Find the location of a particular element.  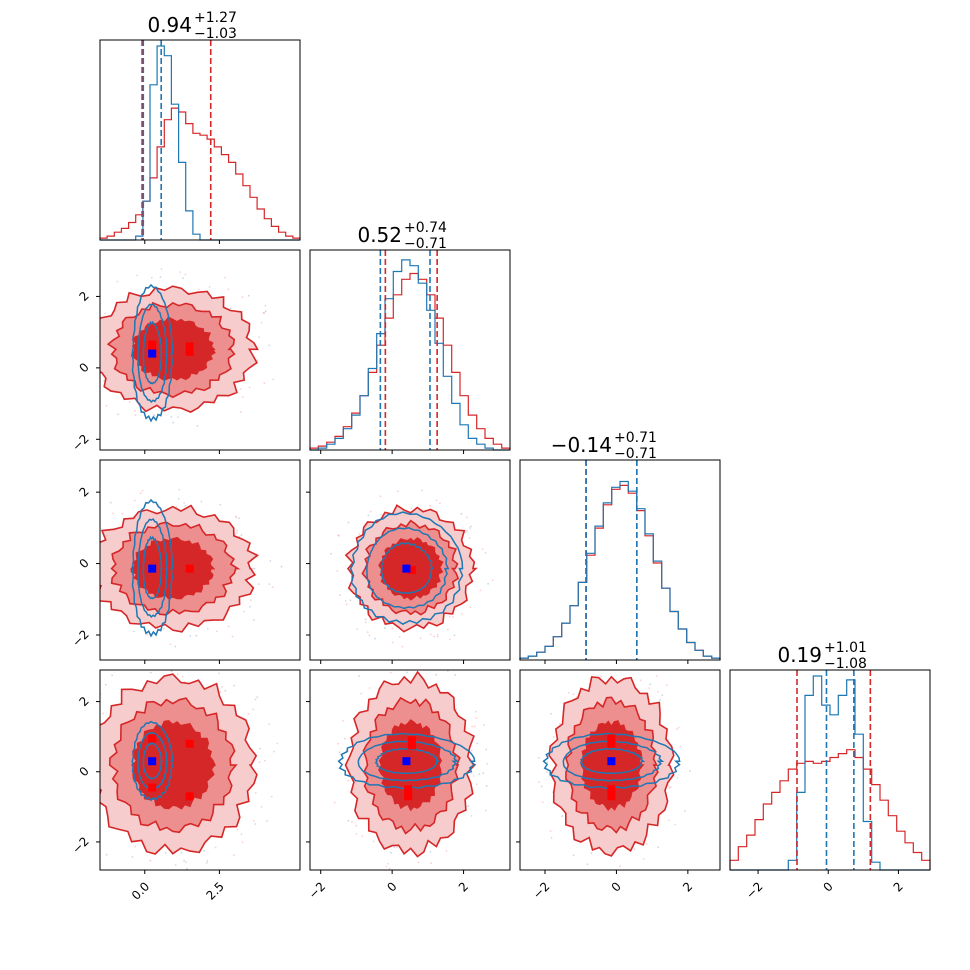

hist-panel-1: 0.94 +1.27−1.03 is located at coordinates (200, 125).